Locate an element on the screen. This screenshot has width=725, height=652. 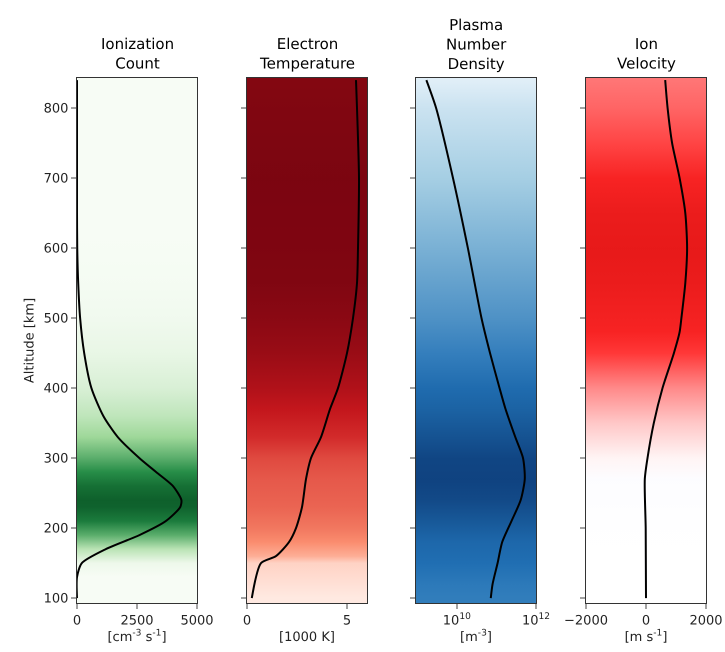
chart-title: Ion Velocity is located at coordinates (646, 53).